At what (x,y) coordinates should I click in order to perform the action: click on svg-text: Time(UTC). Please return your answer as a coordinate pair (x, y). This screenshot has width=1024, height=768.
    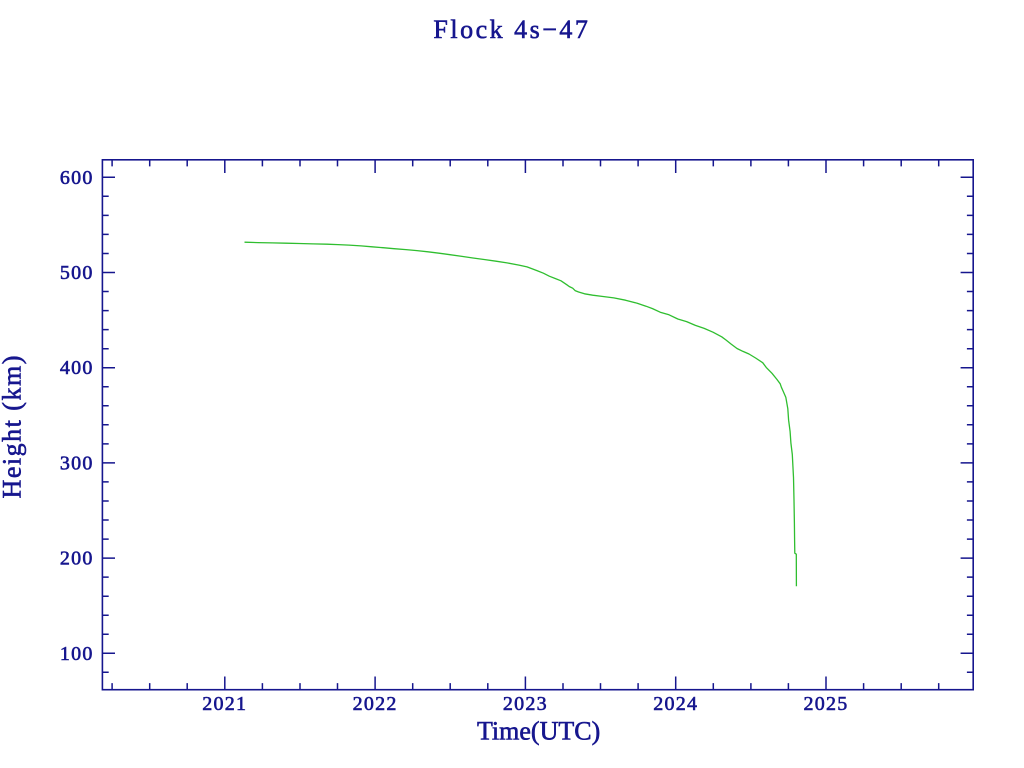
    Looking at the image, I should click on (538, 730).